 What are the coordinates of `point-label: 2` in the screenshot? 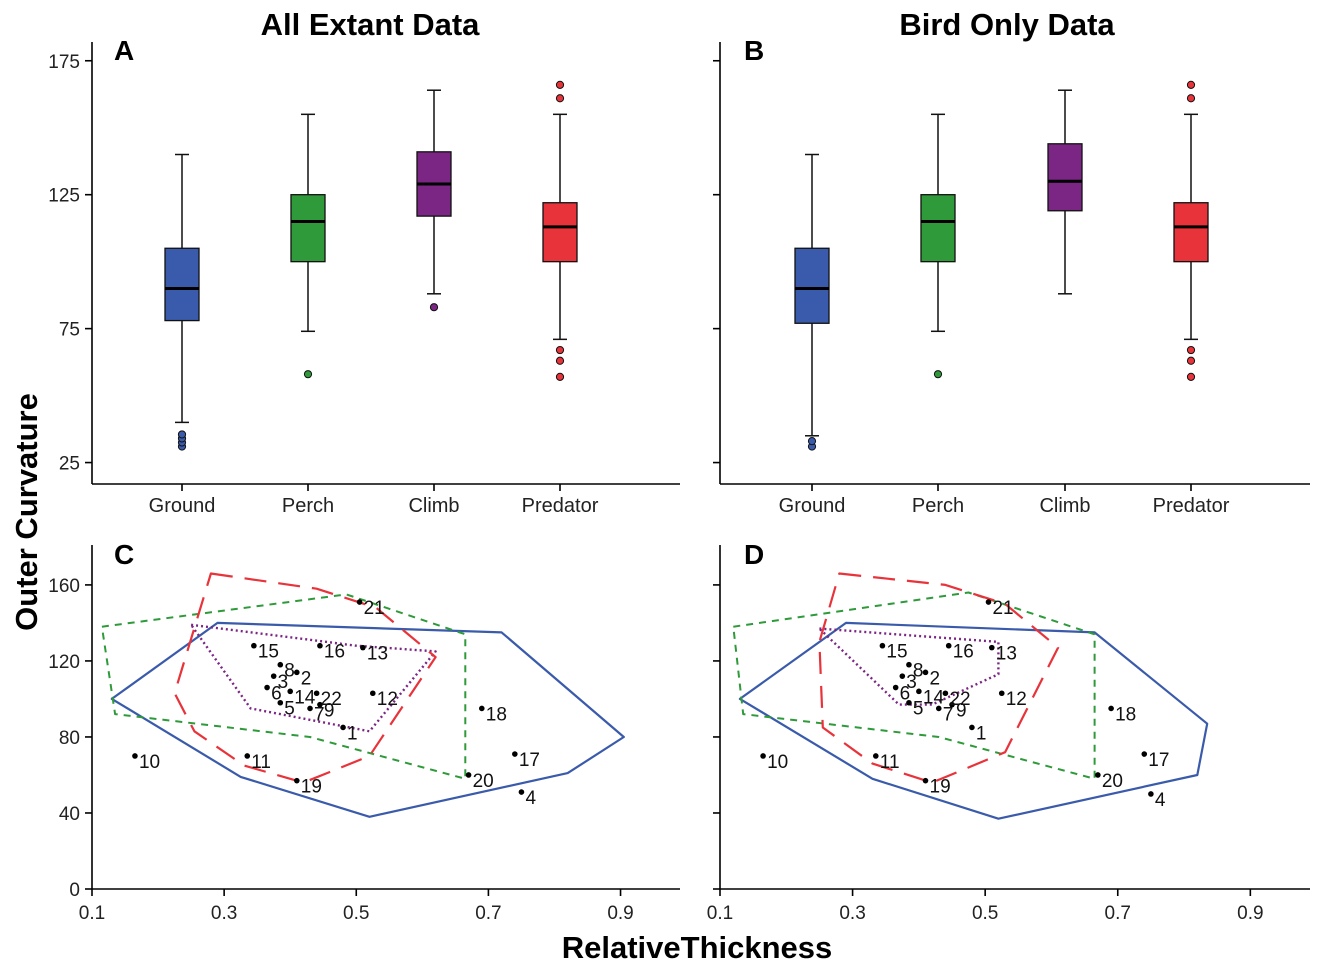 It's located at (306, 678).